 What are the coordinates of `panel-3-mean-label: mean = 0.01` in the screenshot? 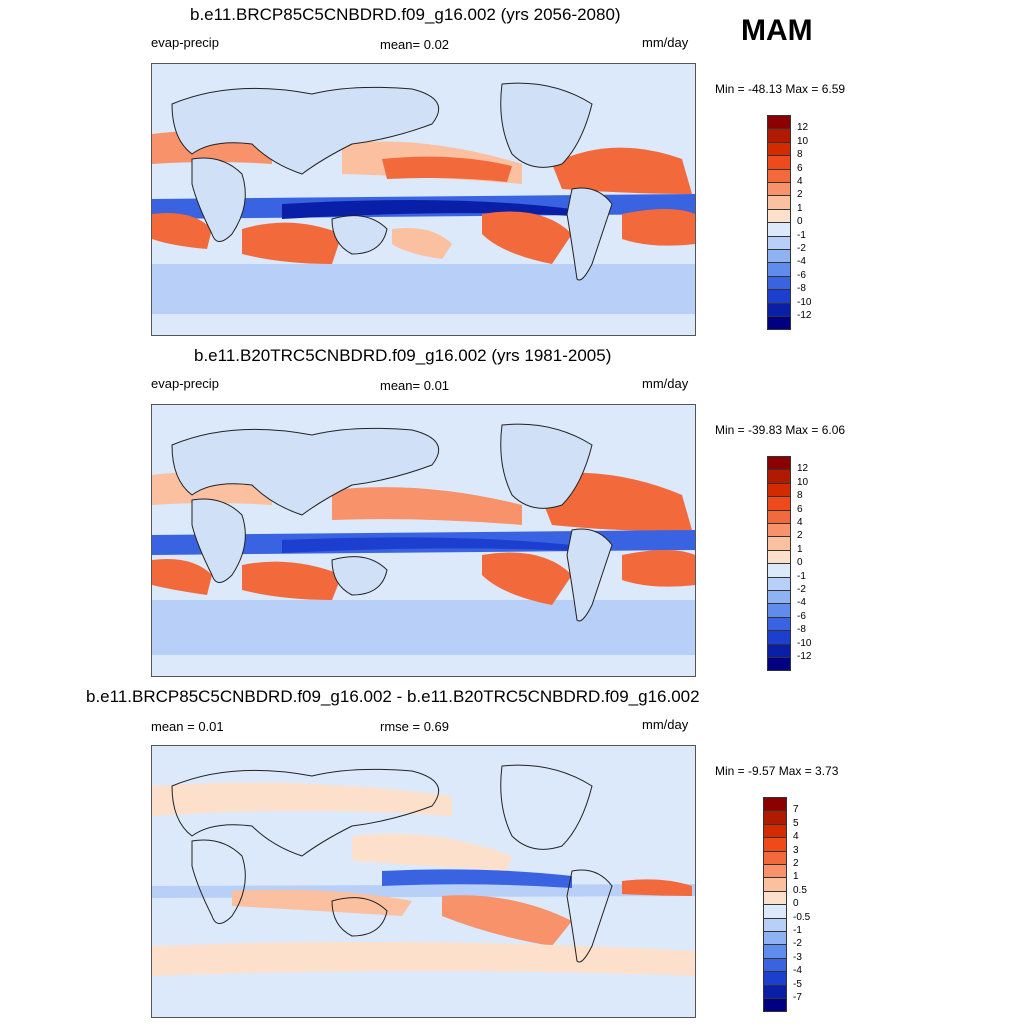 It's located at (187, 726).